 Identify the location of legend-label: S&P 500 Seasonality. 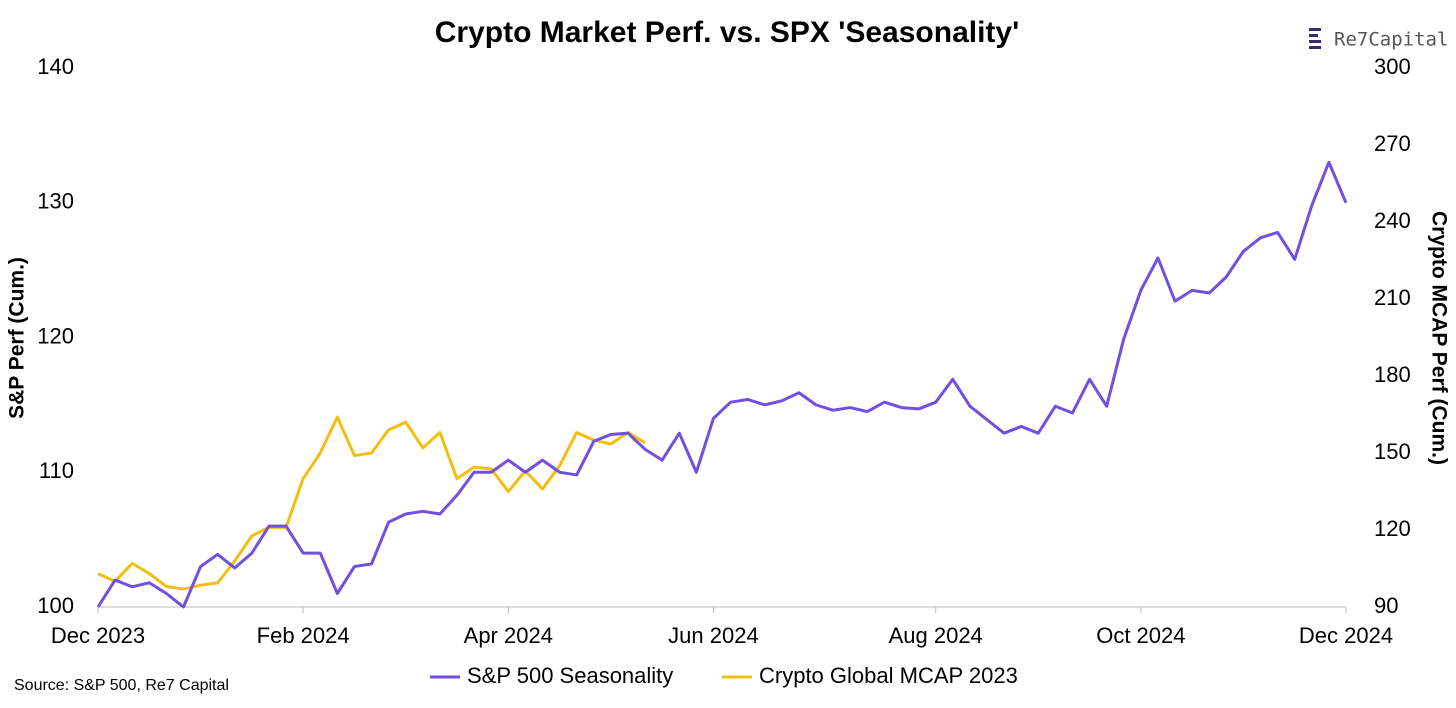
(570, 675).